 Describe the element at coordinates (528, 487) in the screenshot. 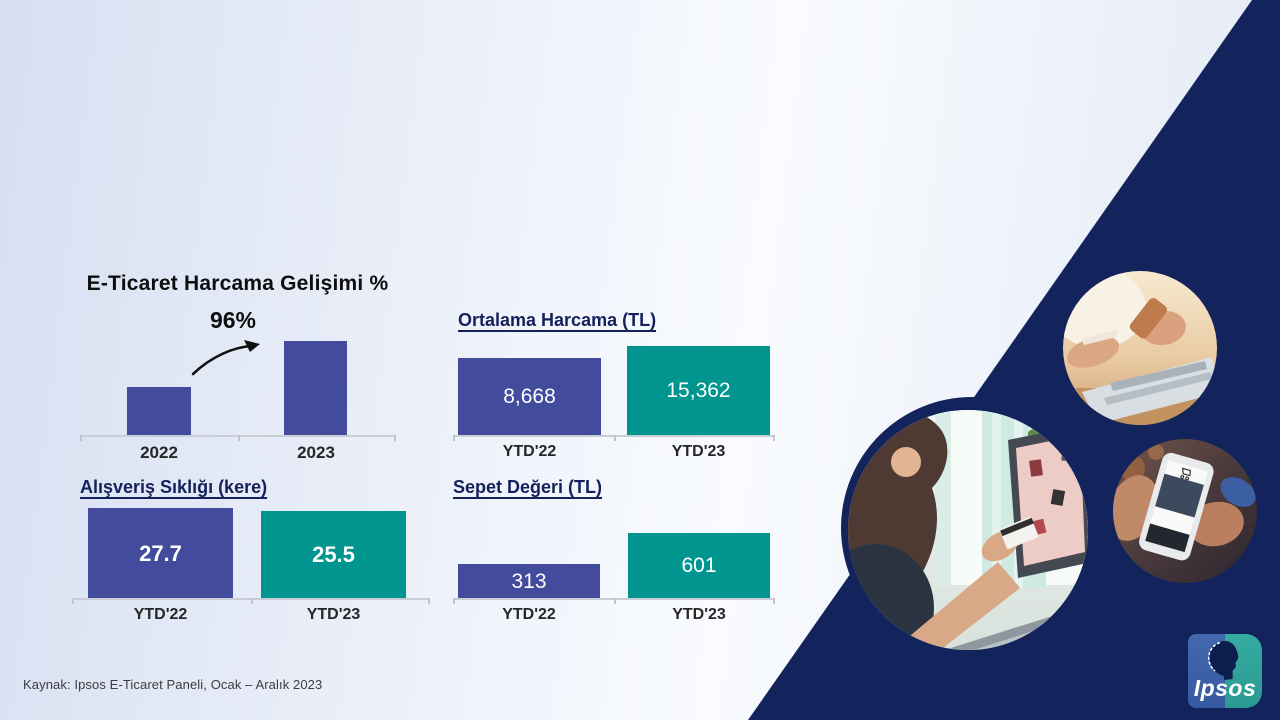

I see `chart-title-sepet-degeri: Sepet Değeri (TL)` at that location.